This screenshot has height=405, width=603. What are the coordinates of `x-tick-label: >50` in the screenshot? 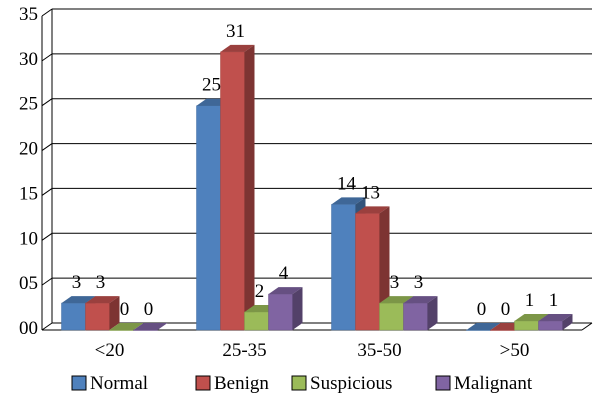 It's located at (515, 350).